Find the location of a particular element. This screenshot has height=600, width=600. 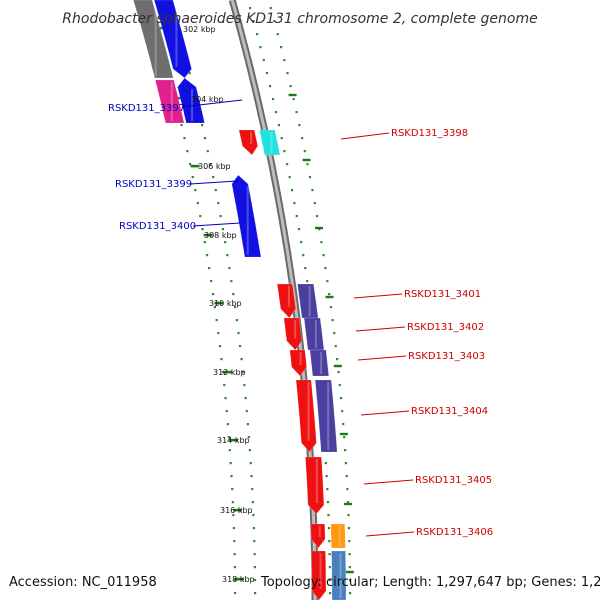

gene-label-3404: RSKD131_3404 is located at coordinates (449, 411).